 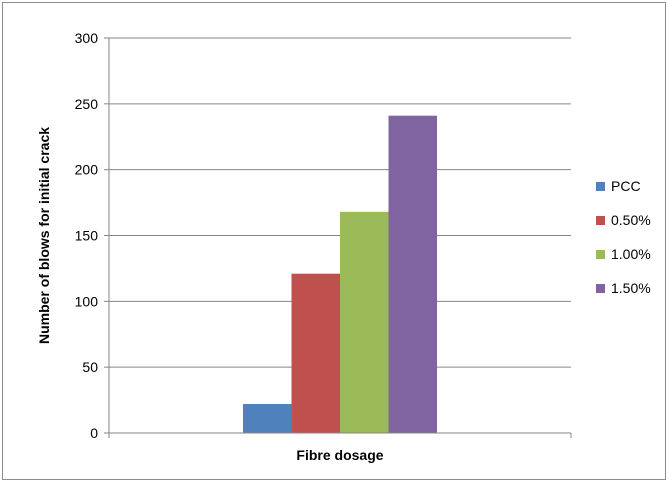 I want to click on legend-label-0-50: 0.50%, so click(x=631, y=220).